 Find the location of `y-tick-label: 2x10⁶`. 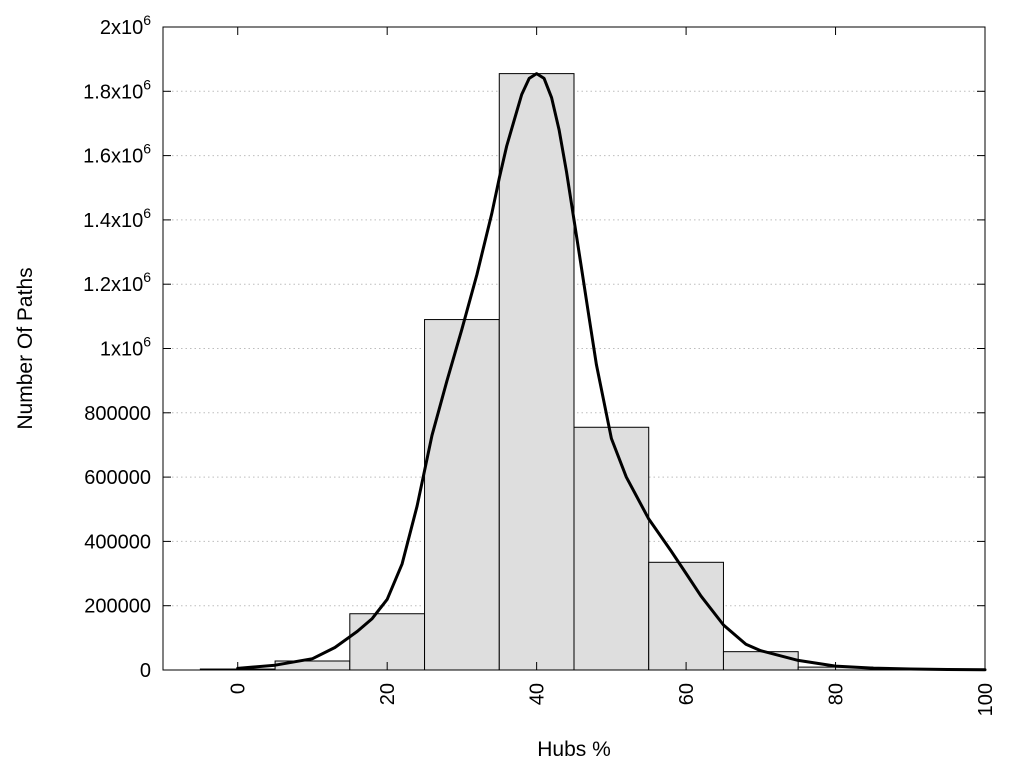

y-tick-label: 2x10⁶ is located at coordinates (125, 25).